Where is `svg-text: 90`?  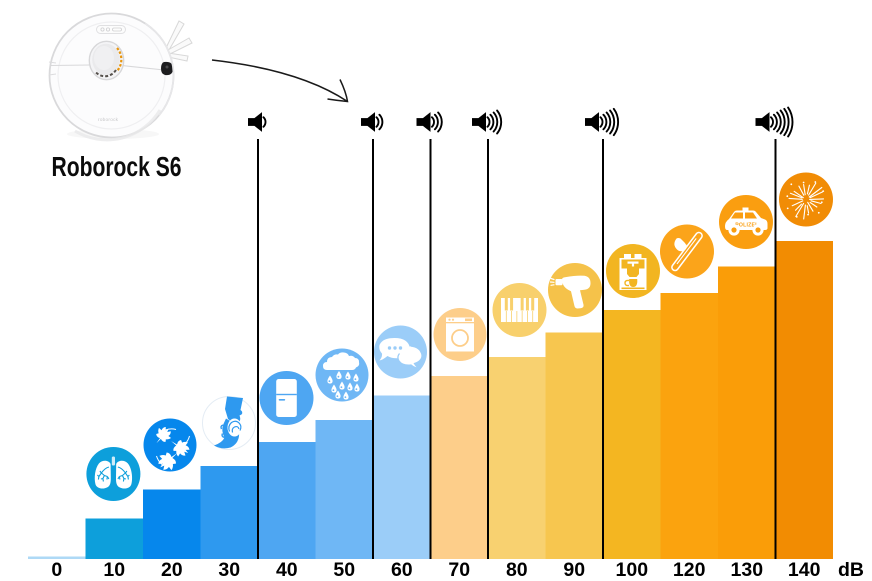
svg-text: 90 is located at coordinates (574, 570).